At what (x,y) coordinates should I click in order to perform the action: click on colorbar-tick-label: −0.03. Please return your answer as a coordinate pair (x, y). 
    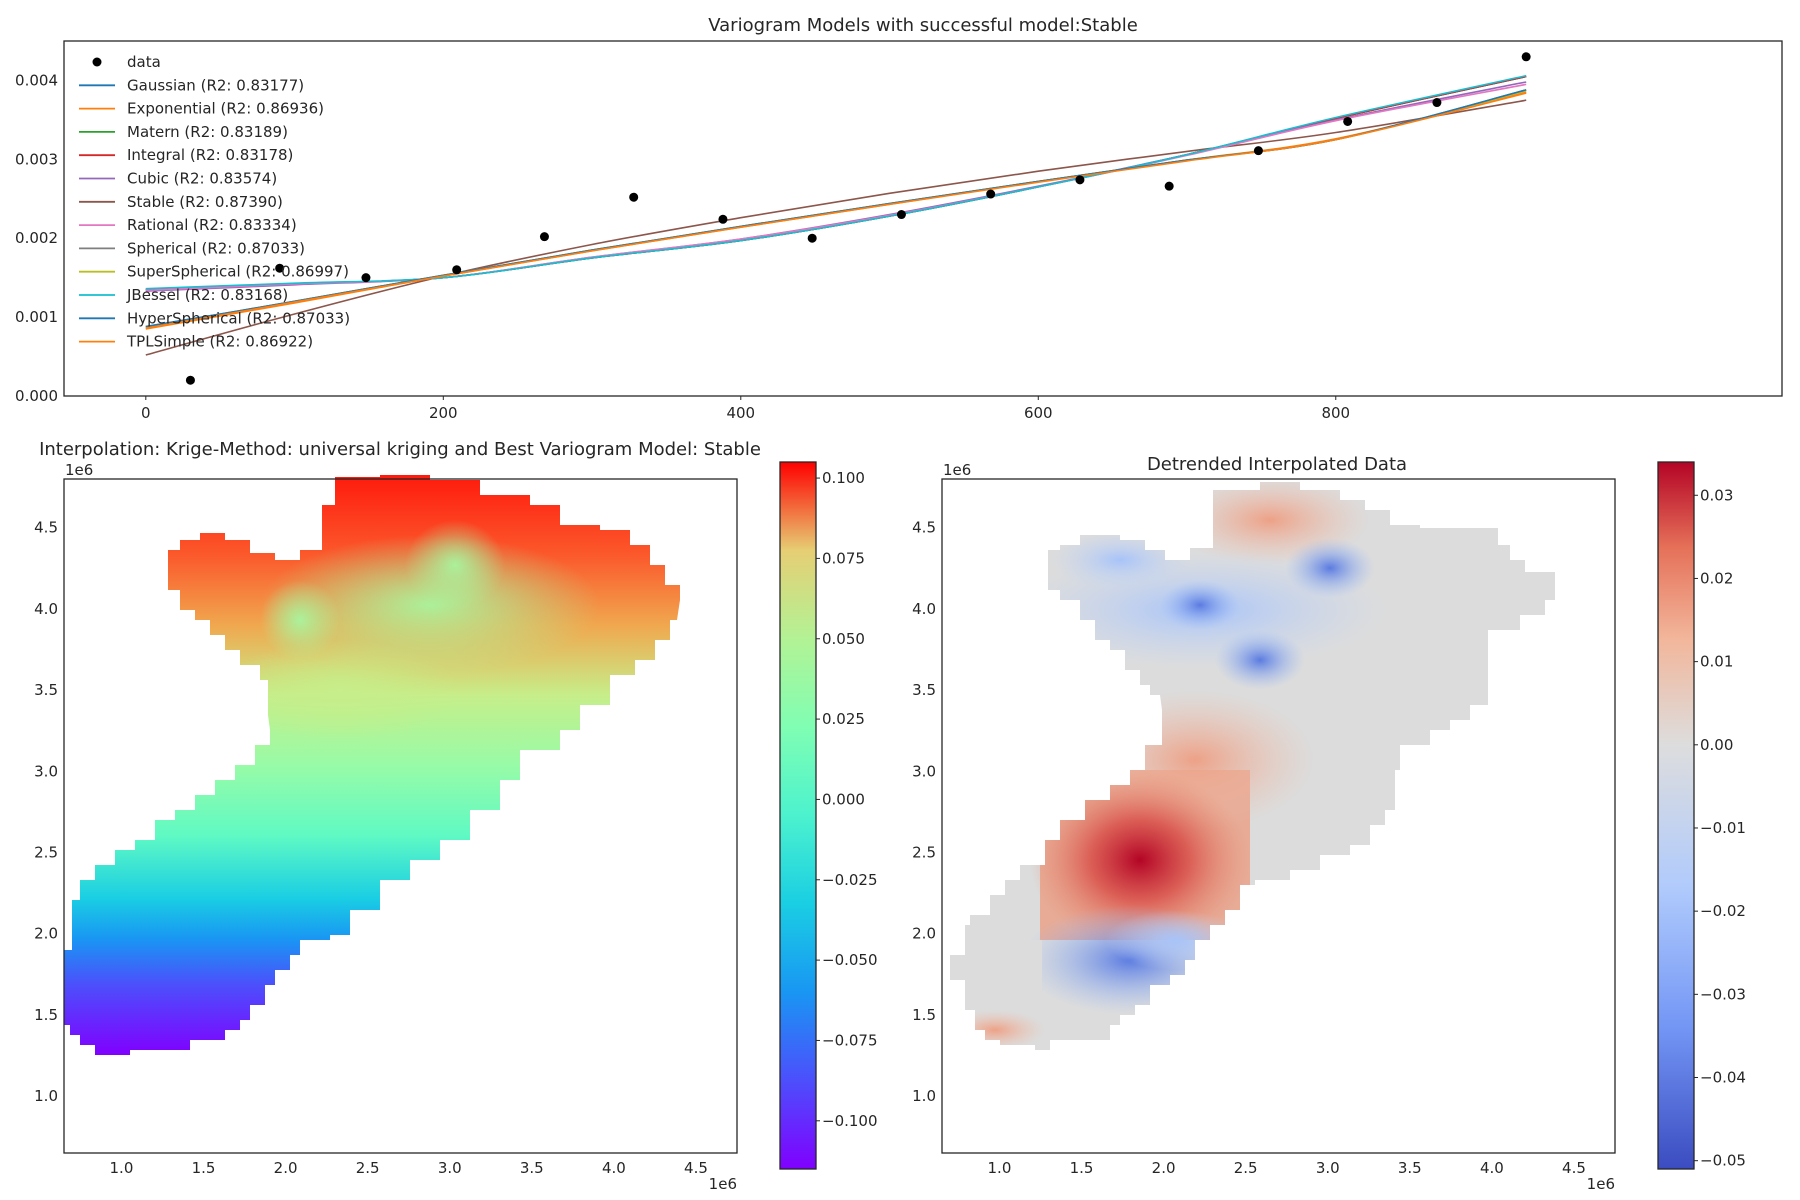
    Looking at the image, I should click on (1723, 994).